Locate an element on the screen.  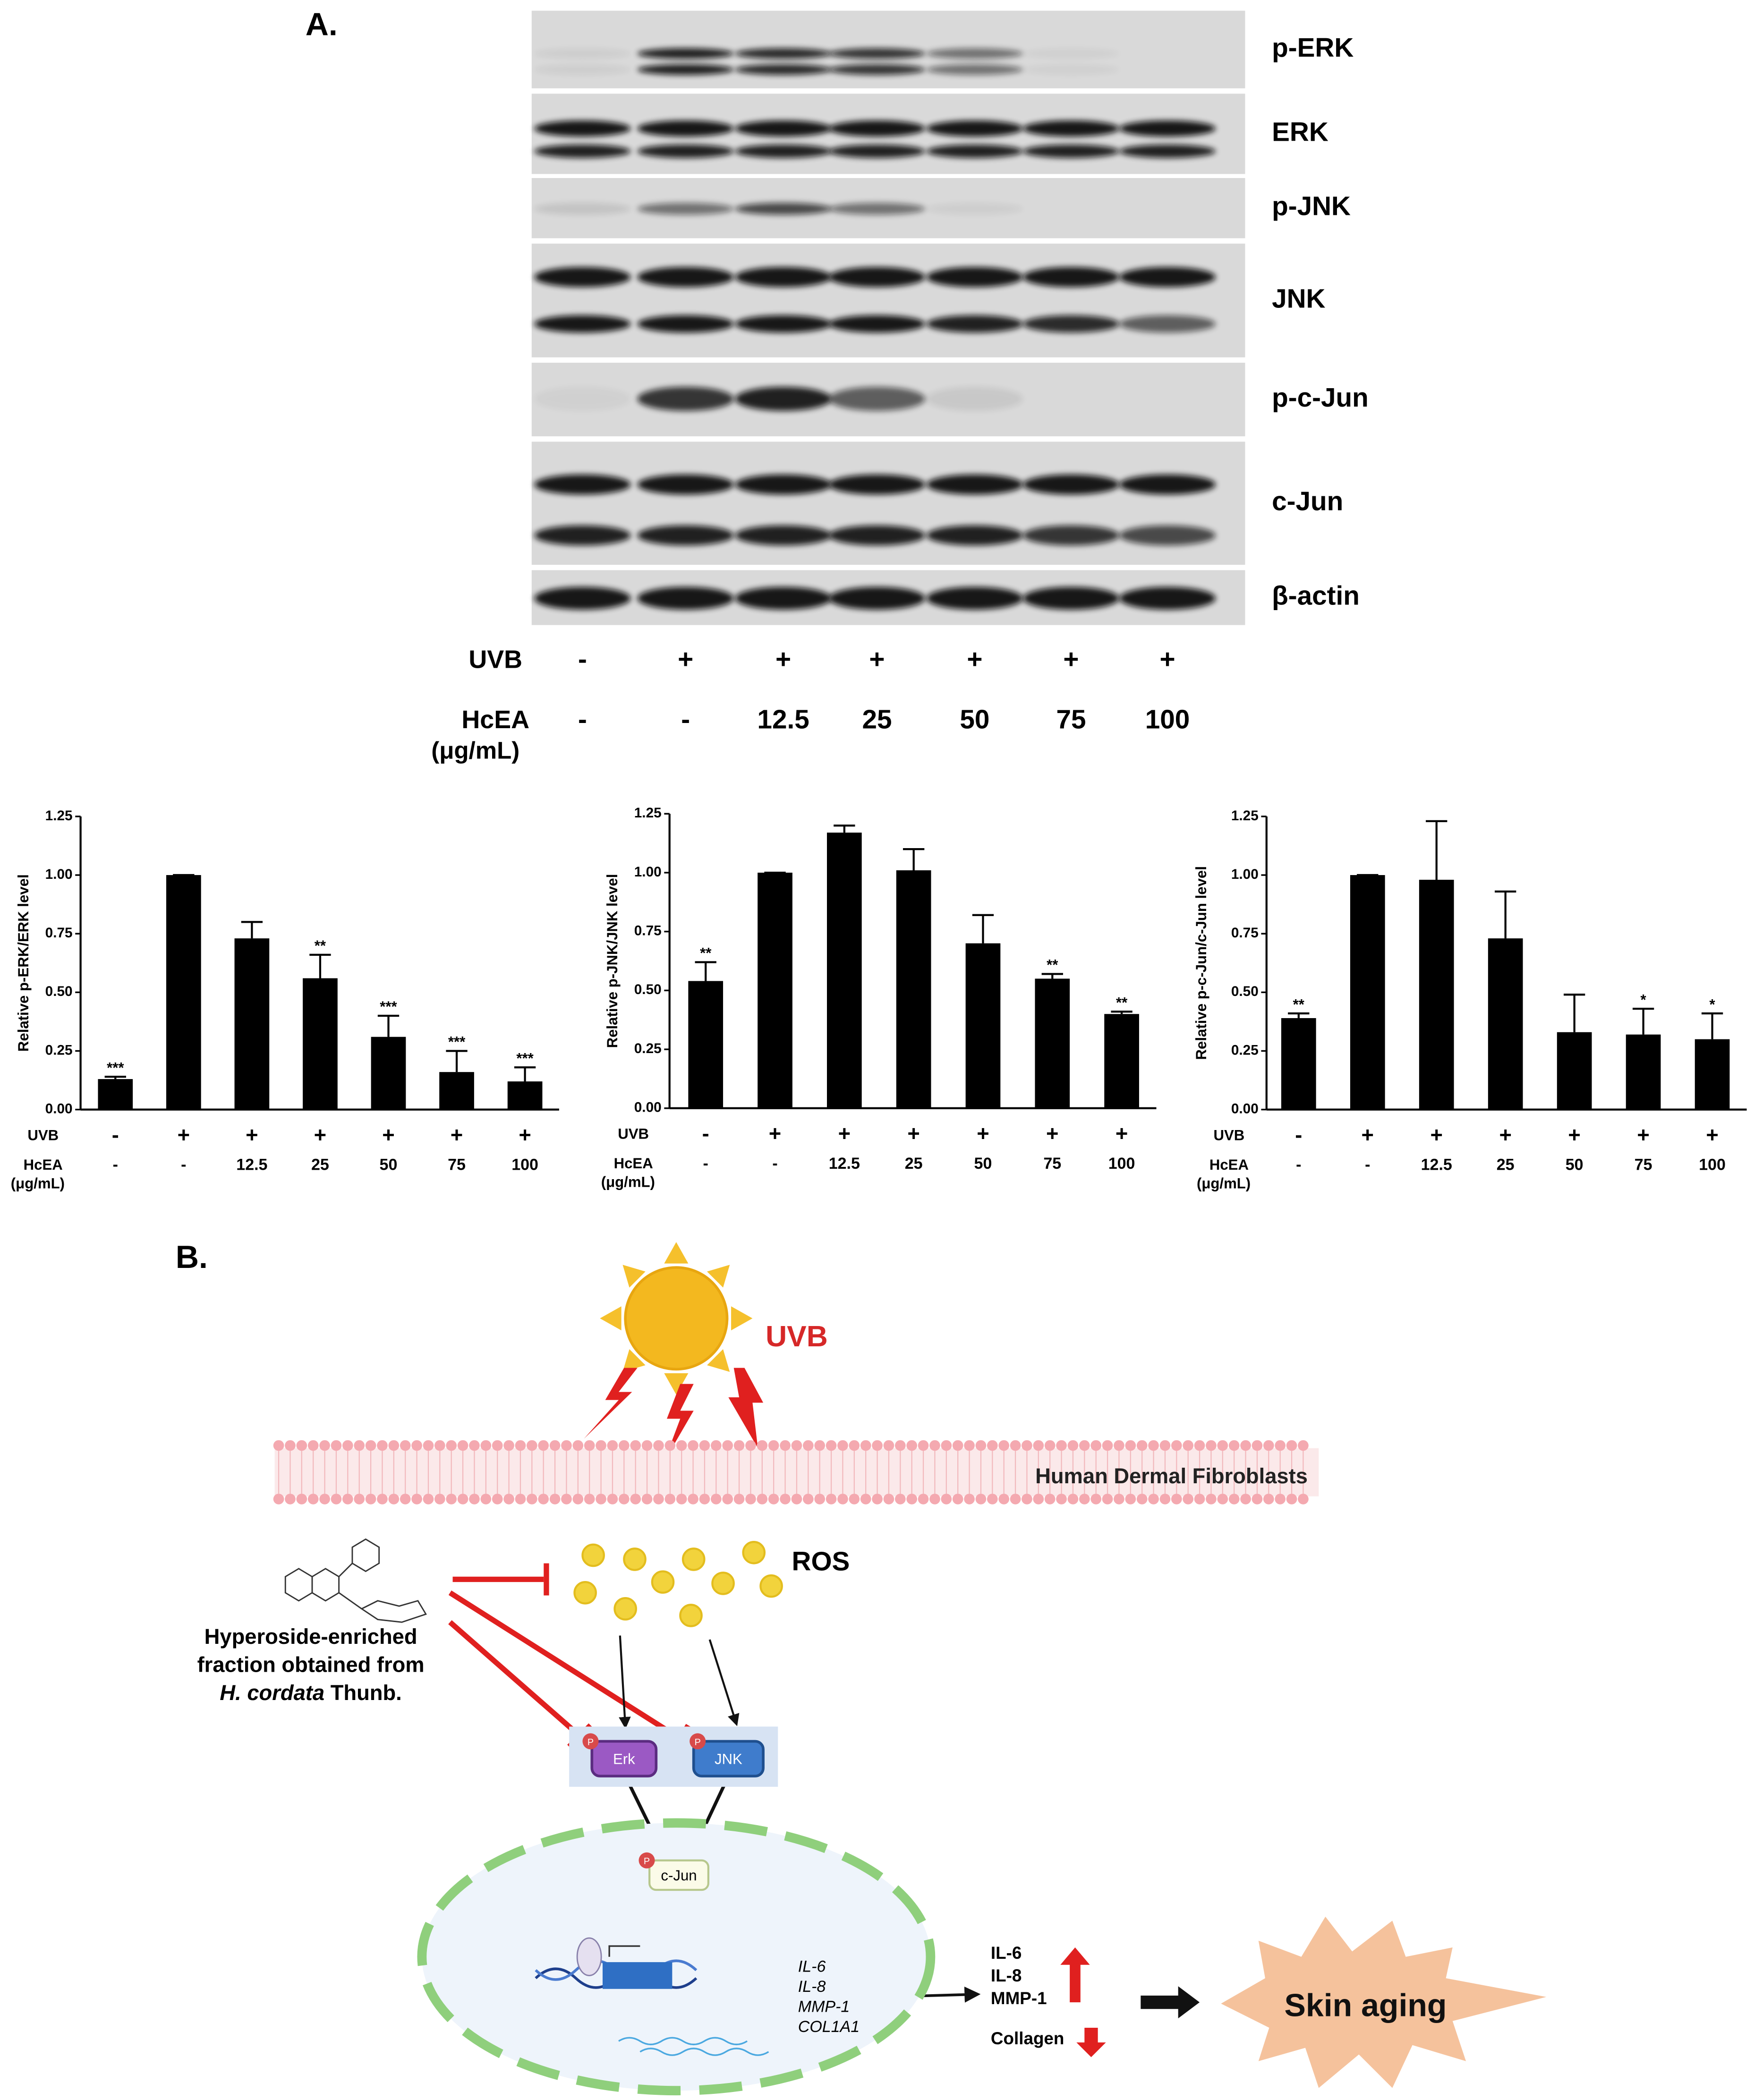
gene-label: IL-6 is located at coordinates (812, 1966).